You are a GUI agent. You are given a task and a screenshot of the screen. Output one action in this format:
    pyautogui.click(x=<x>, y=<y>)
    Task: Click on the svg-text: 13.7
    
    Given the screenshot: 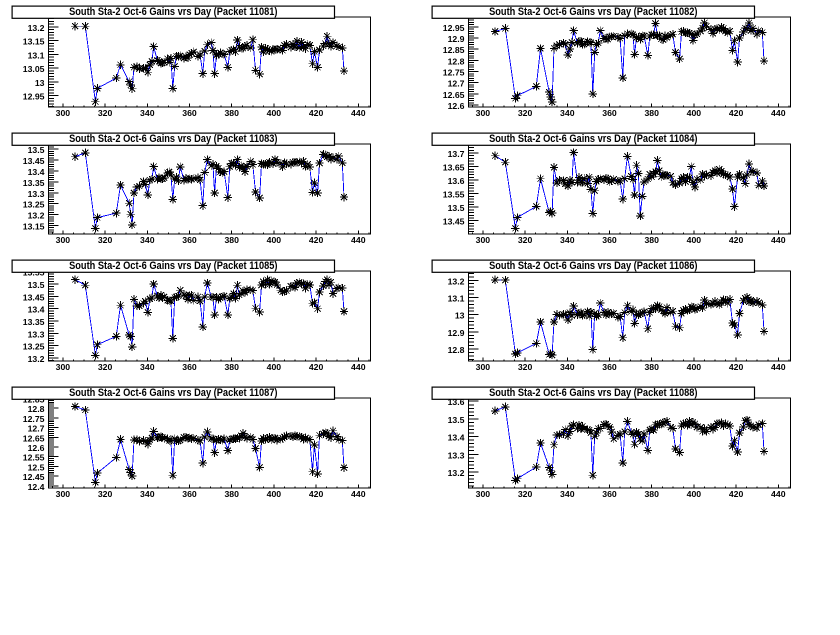 What is the action you would take?
    pyautogui.click(x=456, y=154)
    